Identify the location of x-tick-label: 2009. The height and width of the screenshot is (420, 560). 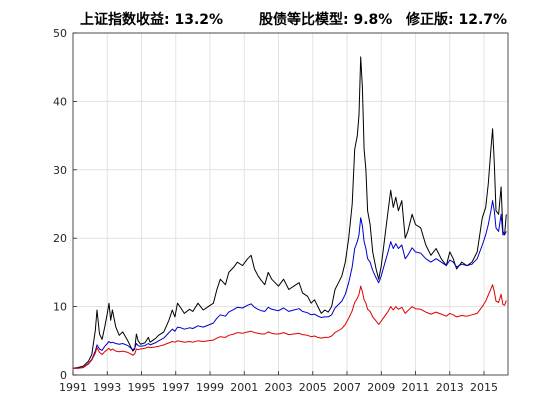
(381, 387).